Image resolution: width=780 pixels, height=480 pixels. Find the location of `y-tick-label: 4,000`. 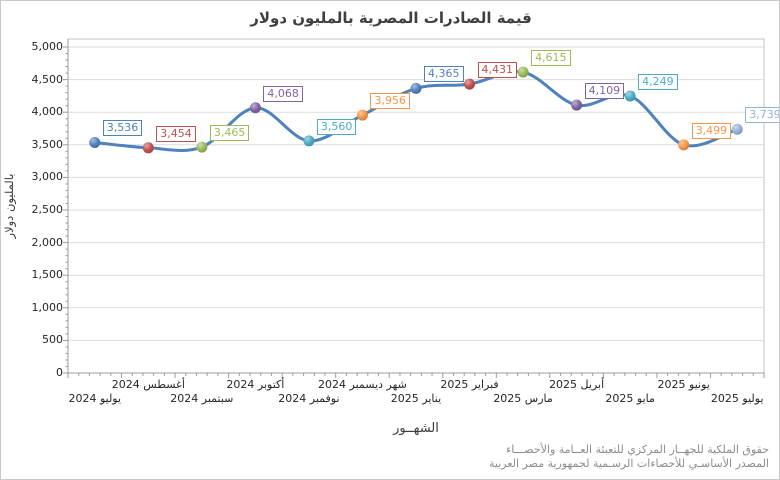

y-tick-label: 4,000 is located at coordinates (47, 112).